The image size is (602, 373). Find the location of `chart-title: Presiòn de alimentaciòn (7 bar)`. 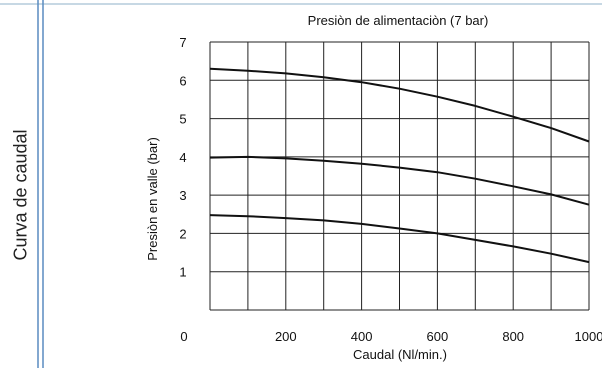

chart-title: Presiòn de alimentaciòn (7 bar) is located at coordinates (398, 20).